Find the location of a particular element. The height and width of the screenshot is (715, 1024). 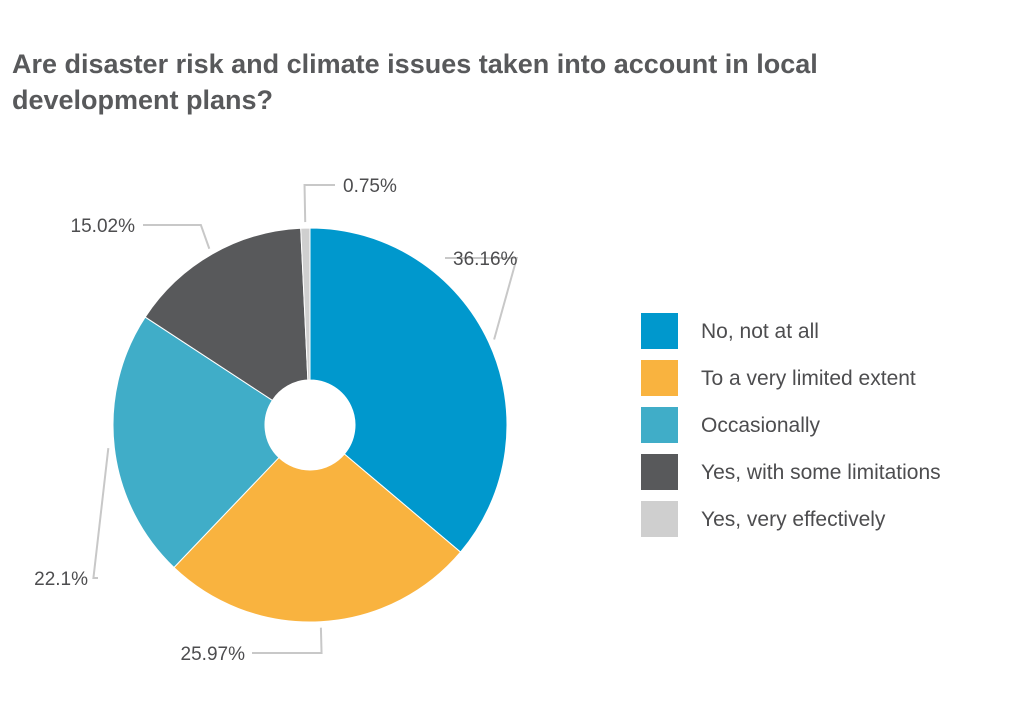

pie-slice-yes-with-some-limitations is located at coordinates (226, 314).